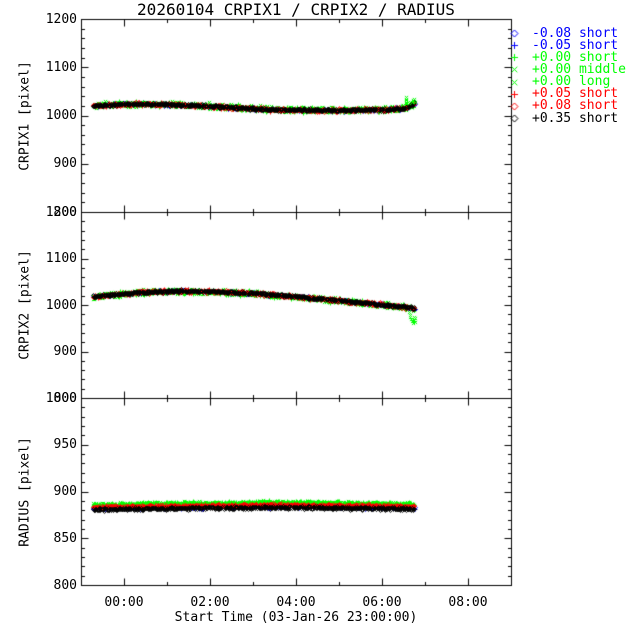  What do you see at coordinates (25, 115) in the screenshot?
I see `y-axis-title: CRPIX1 [pixel]` at bounding box center [25, 115].